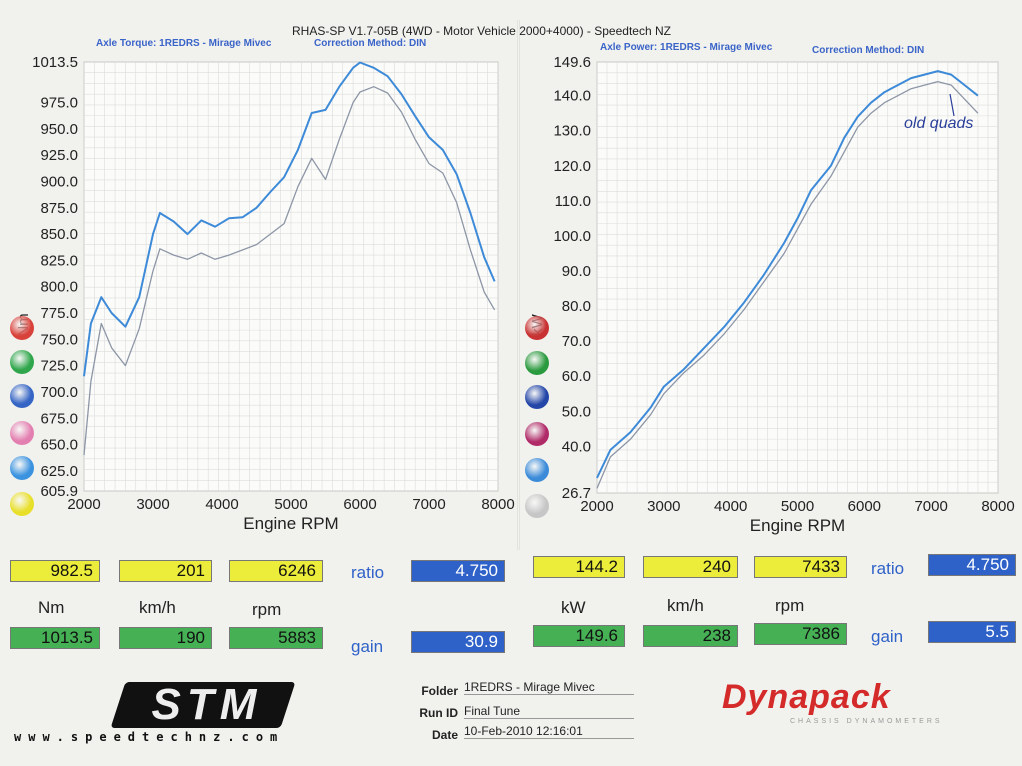  Describe the element at coordinates (685, 605) in the screenshot. I see `power-speed-unit: km/h` at that location.